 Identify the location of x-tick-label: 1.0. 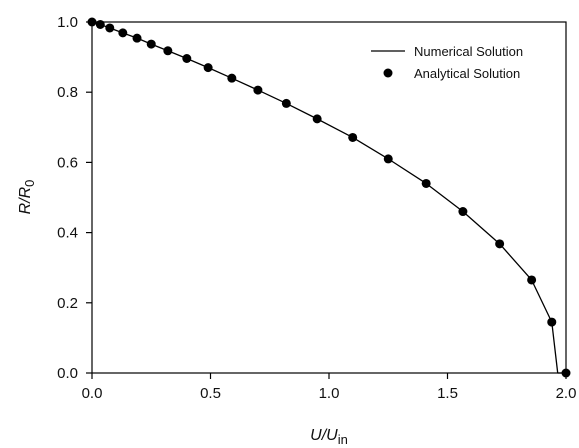
(329, 393).